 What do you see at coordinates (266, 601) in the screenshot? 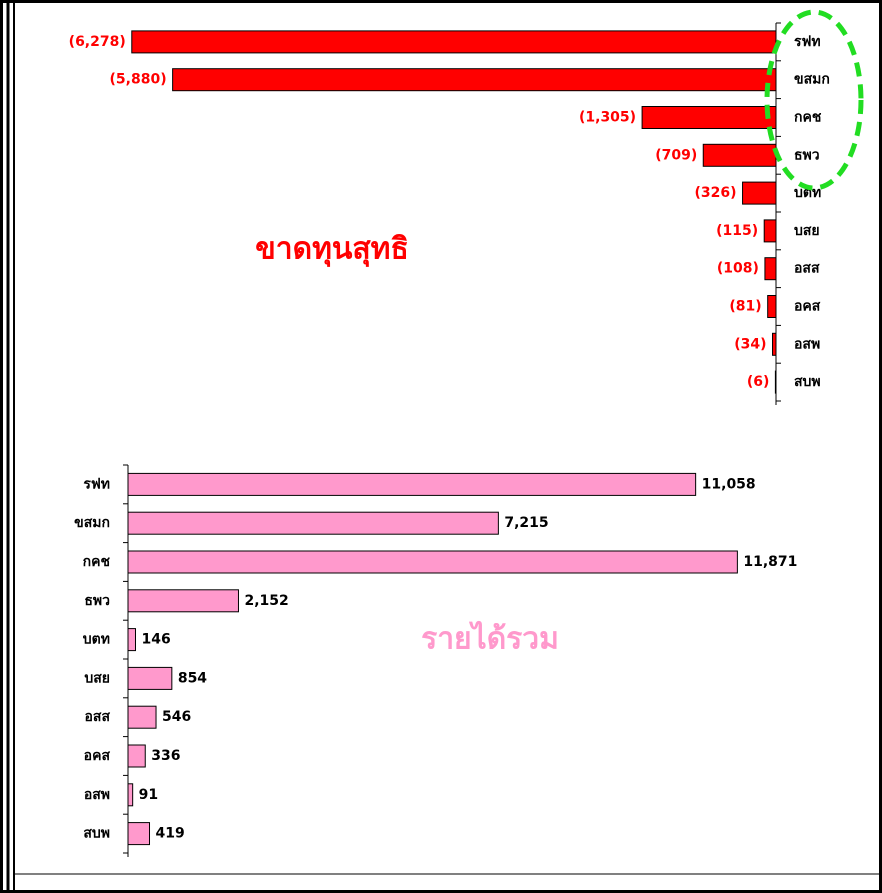
I see `data-label: 2,152` at bounding box center [266, 601].